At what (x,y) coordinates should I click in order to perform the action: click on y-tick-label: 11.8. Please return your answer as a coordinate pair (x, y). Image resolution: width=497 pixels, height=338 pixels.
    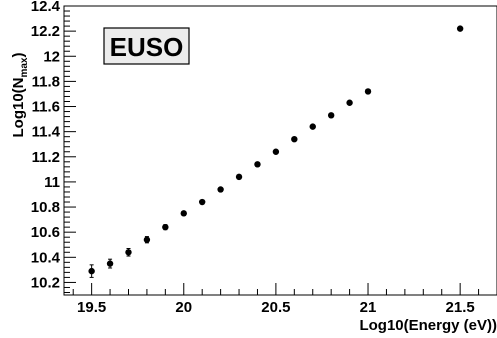
    Looking at the image, I should click on (46, 81).